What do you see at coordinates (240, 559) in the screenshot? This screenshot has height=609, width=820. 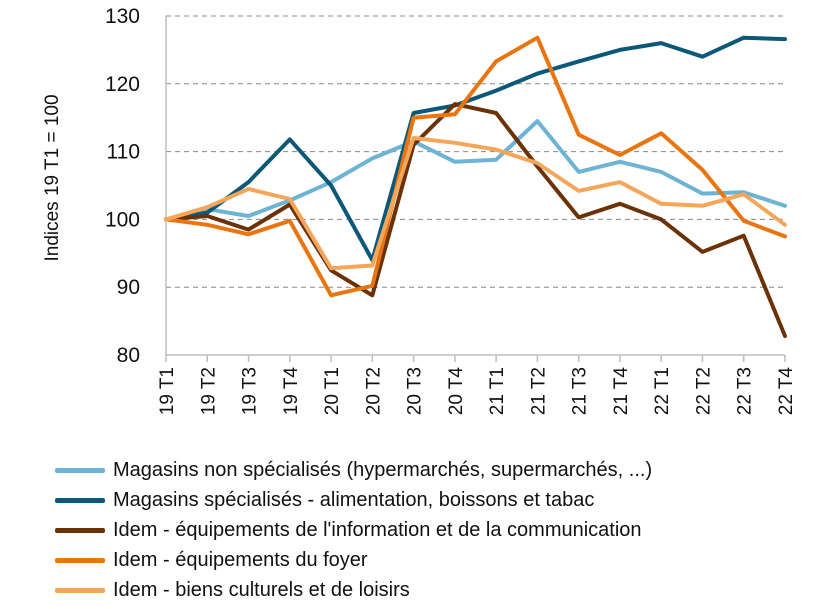 I see `legend-label: Idem - équipements du foyer` at bounding box center [240, 559].